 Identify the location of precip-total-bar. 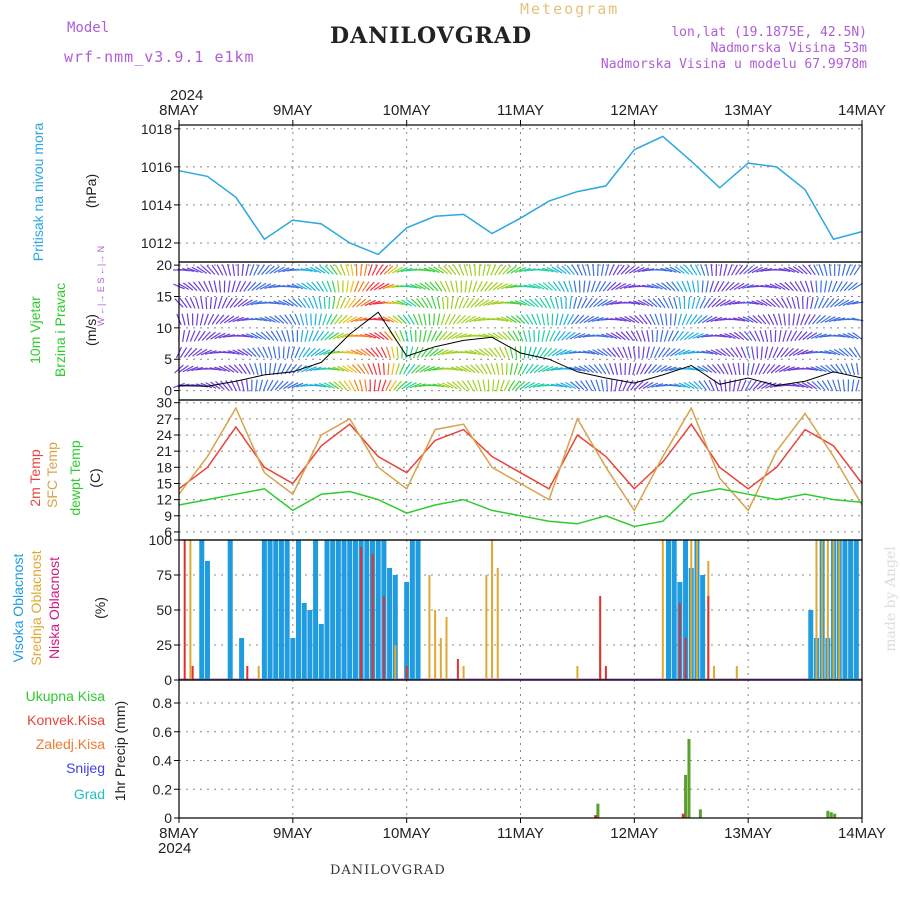
(831, 815).